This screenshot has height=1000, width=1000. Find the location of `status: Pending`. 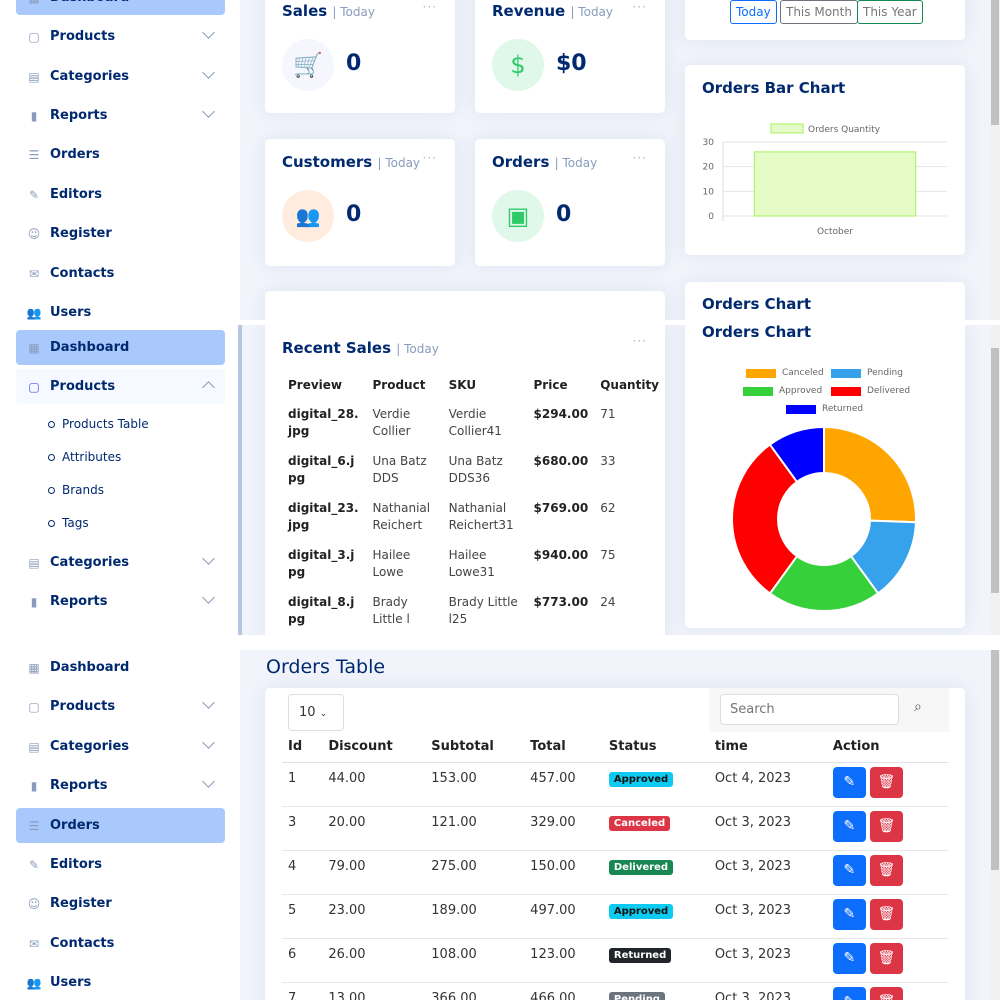

status: Pending is located at coordinates (655, 991).